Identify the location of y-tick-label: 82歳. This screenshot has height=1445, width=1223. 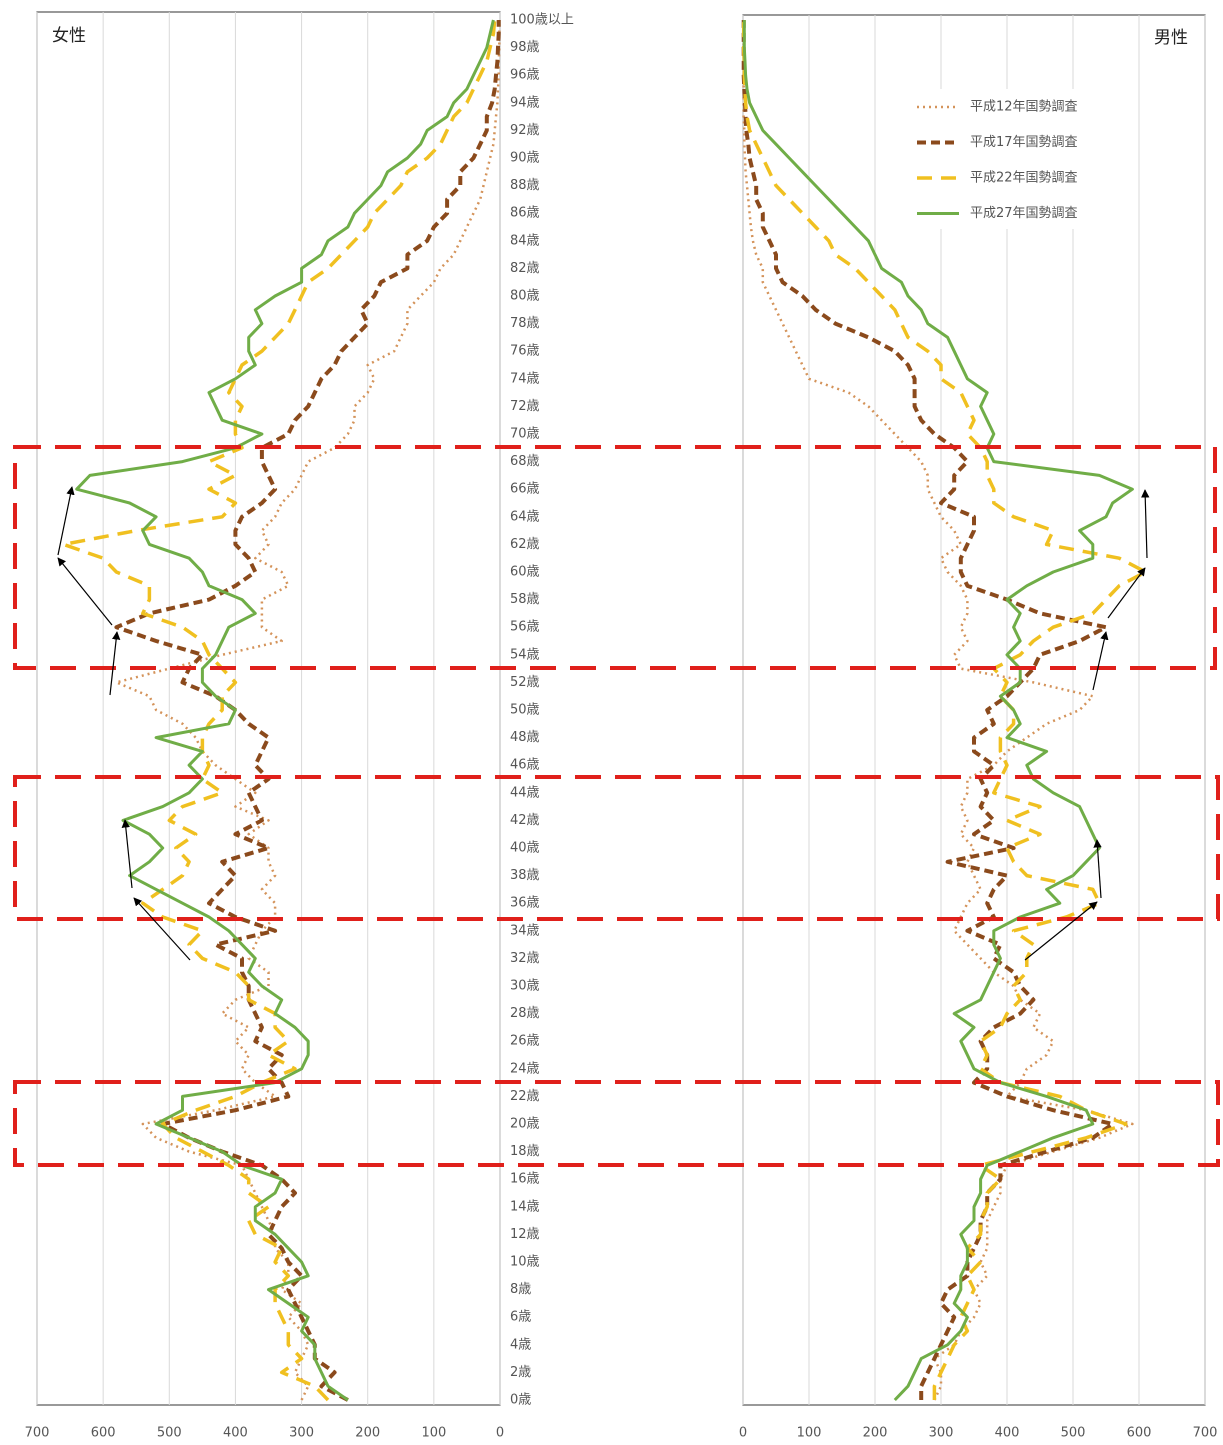
(525, 268).